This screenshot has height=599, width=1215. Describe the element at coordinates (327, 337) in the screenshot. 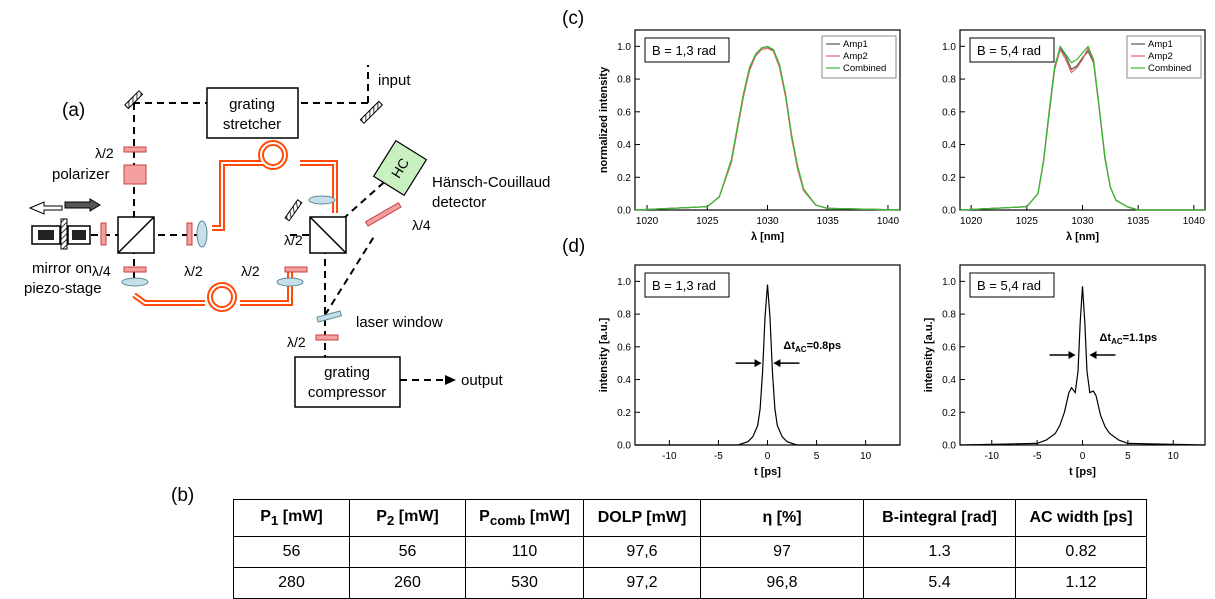

I see `half-wave-plate-compressor` at that location.